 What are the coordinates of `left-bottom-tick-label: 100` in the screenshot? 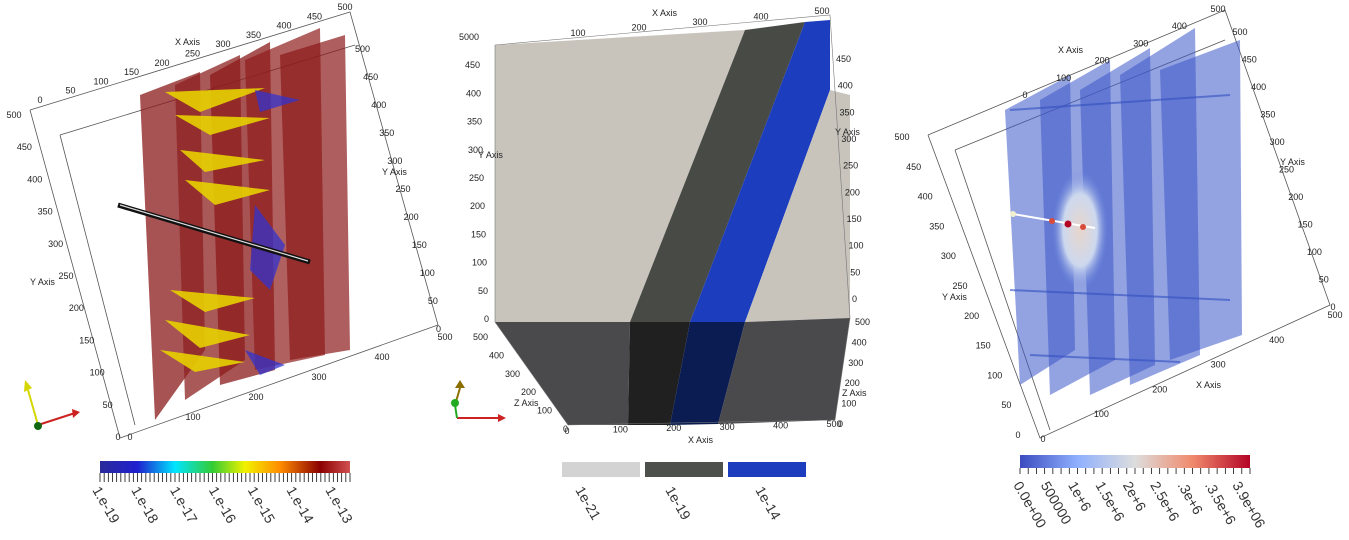 It's located at (192, 417).